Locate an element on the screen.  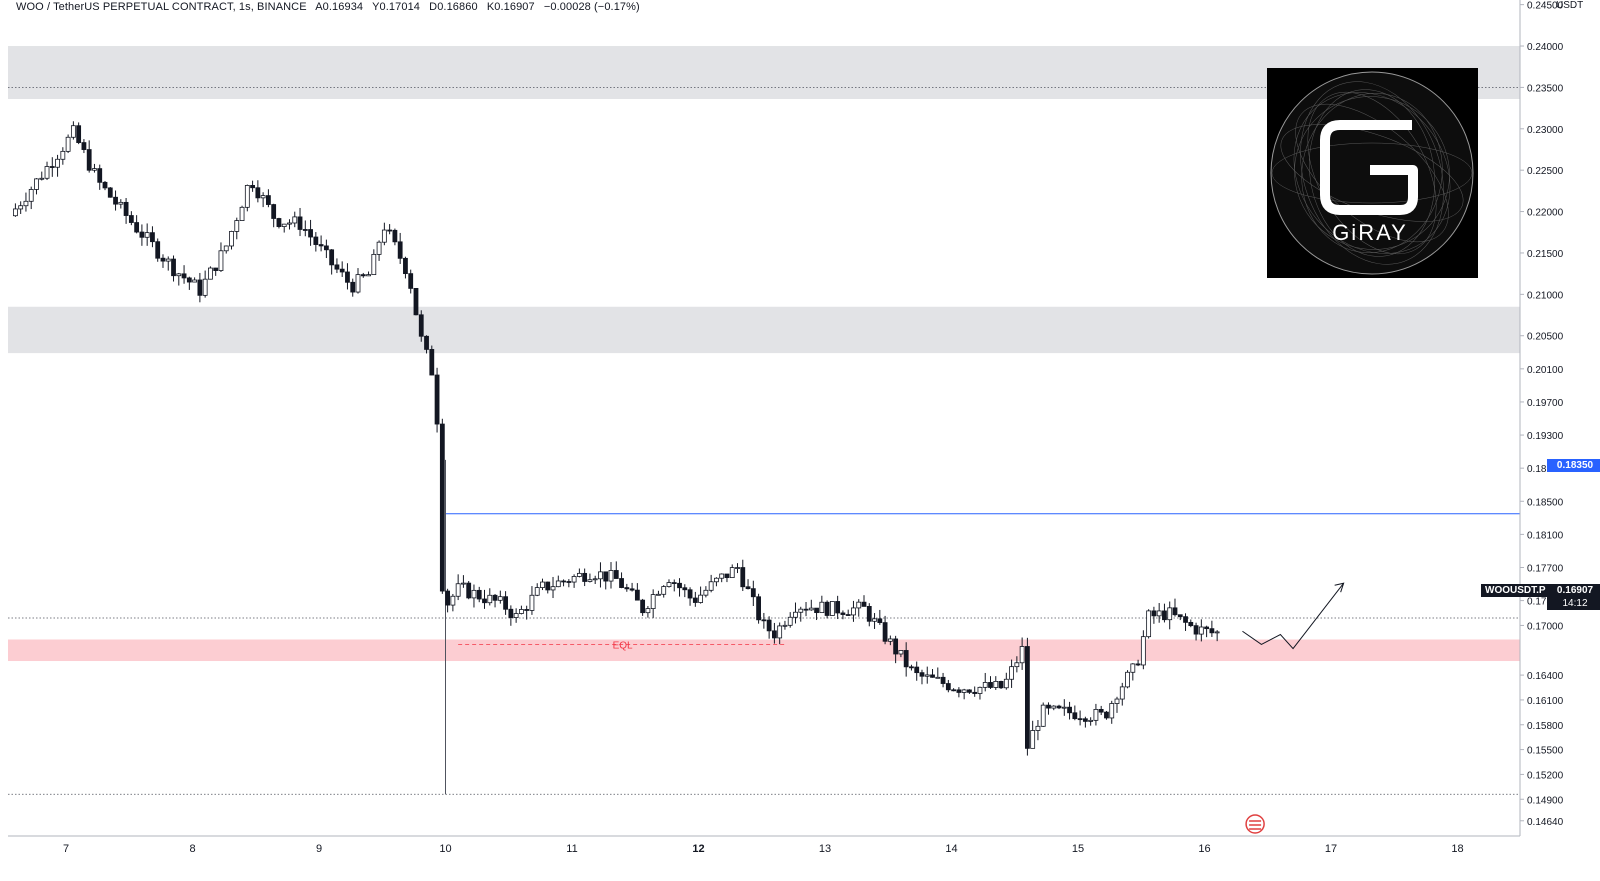
time-tick-label-2: 9 is located at coordinates (319, 849).